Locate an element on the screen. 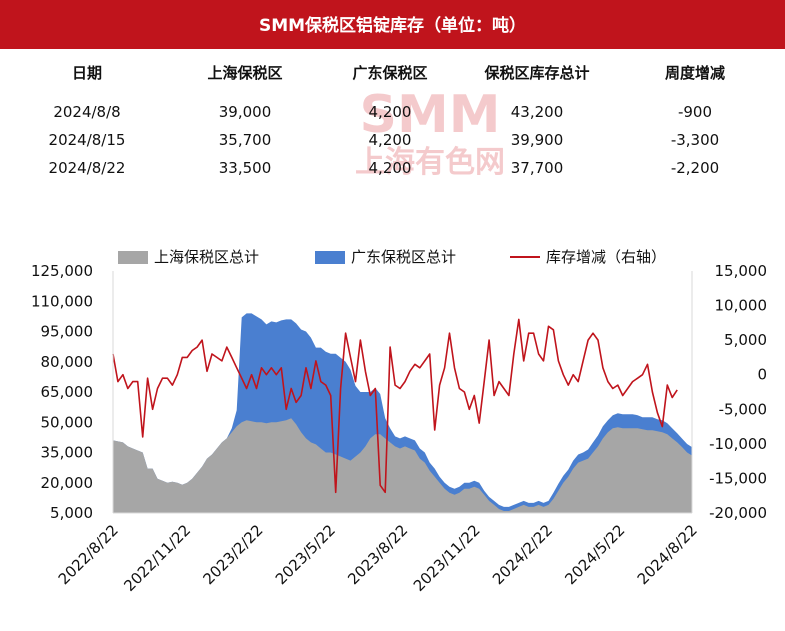 This screenshot has height=631, width=785. table-cell: 43,200 is located at coordinates (537, 112).